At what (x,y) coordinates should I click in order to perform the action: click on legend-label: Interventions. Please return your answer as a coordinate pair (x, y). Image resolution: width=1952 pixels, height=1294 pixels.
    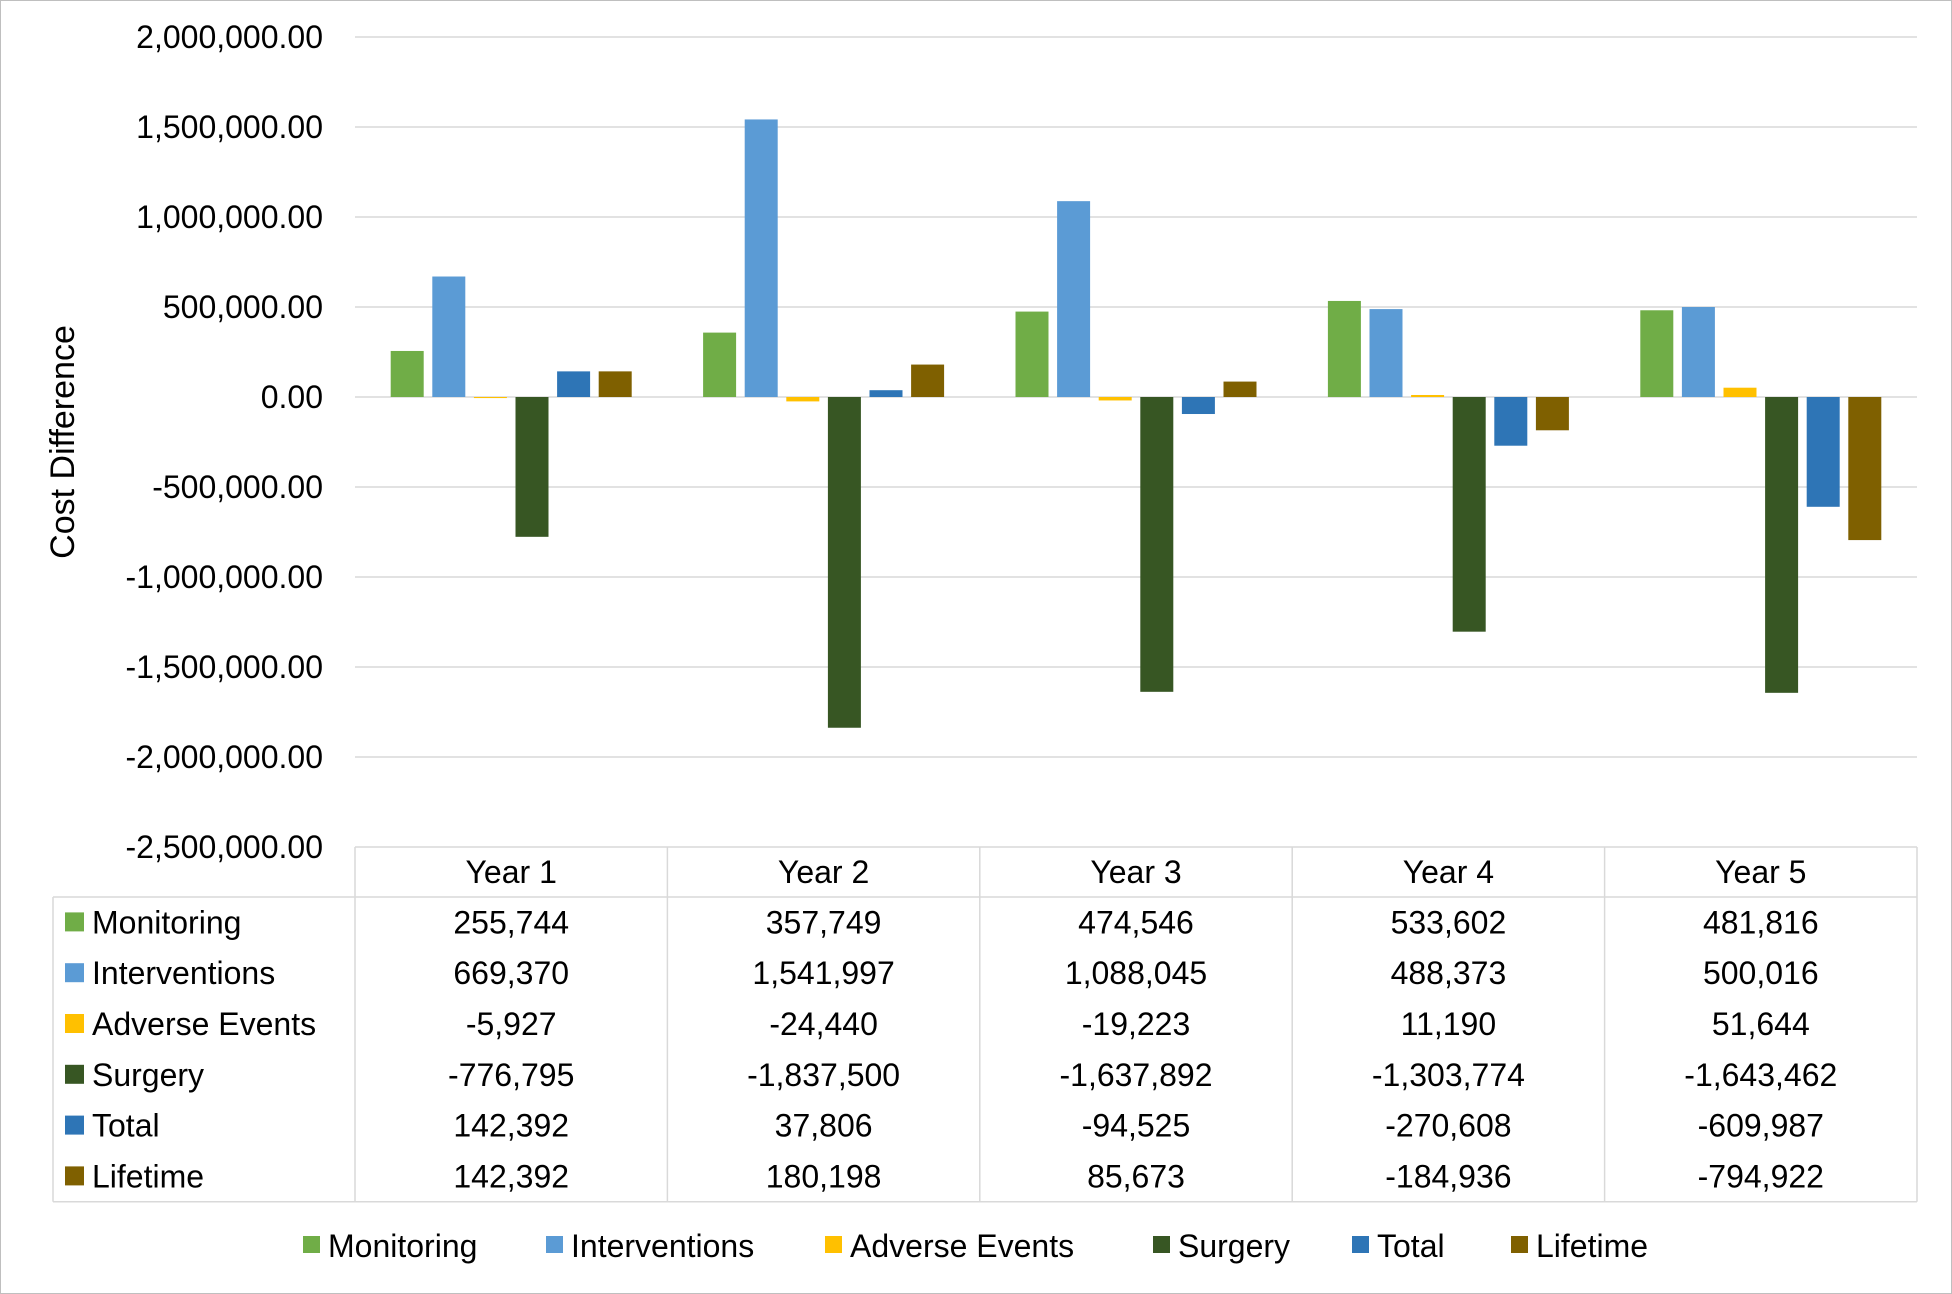
    Looking at the image, I should click on (662, 1246).